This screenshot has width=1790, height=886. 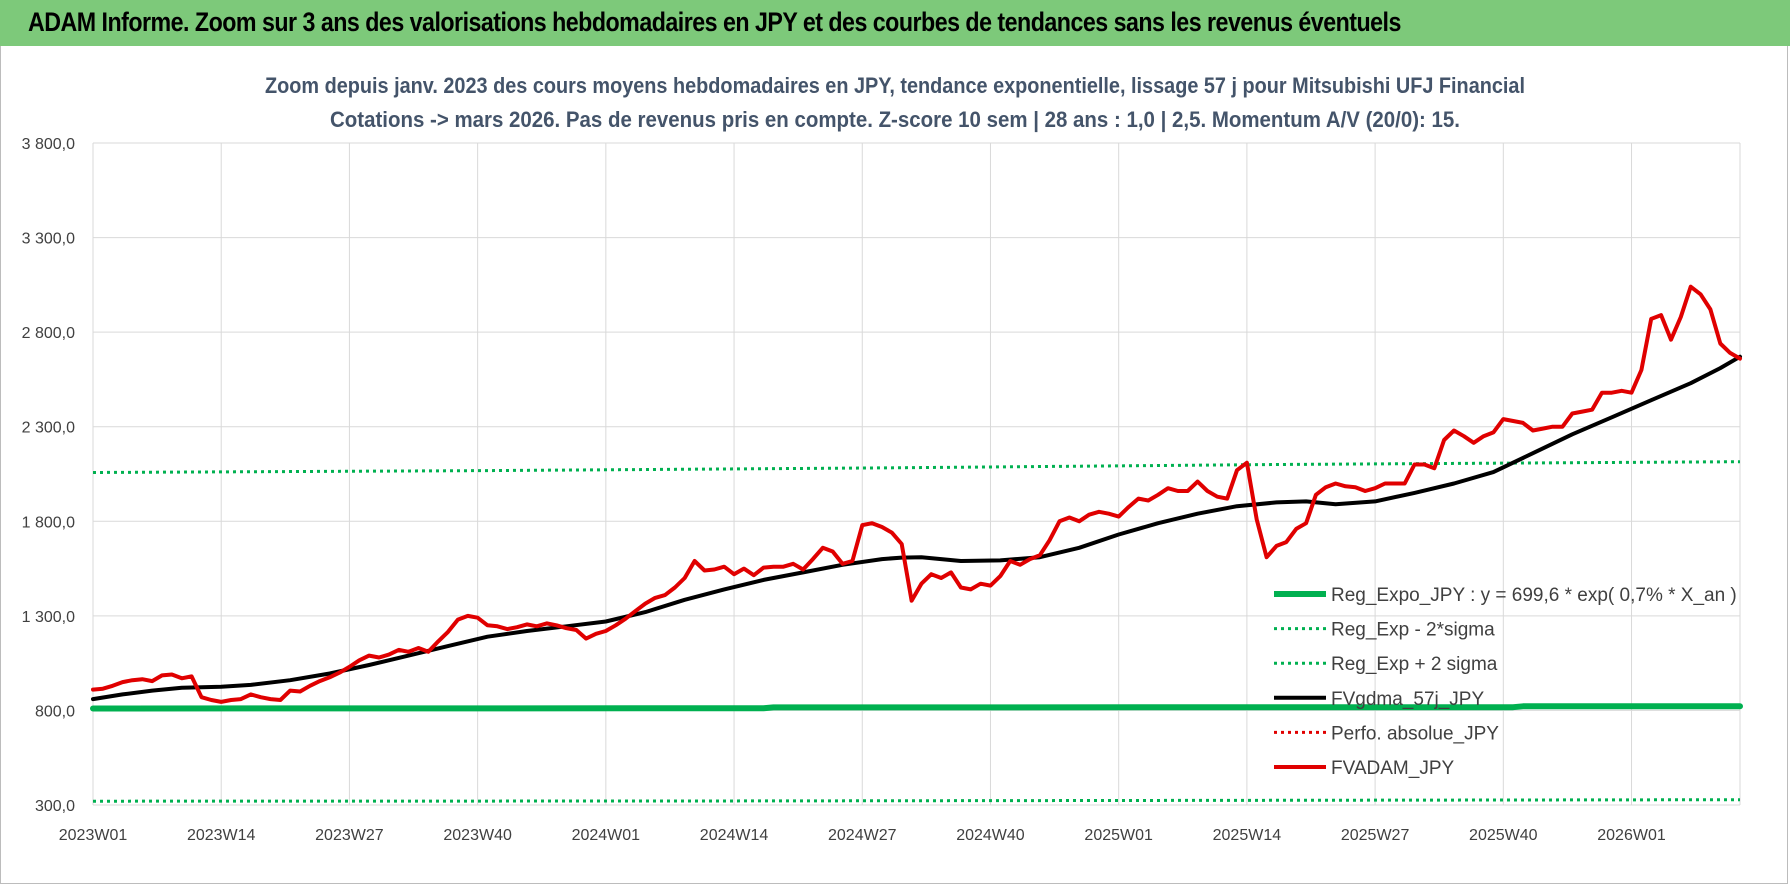 What do you see at coordinates (1503, 835) in the screenshot?
I see `x-tick-label: 2025W40` at bounding box center [1503, 835].